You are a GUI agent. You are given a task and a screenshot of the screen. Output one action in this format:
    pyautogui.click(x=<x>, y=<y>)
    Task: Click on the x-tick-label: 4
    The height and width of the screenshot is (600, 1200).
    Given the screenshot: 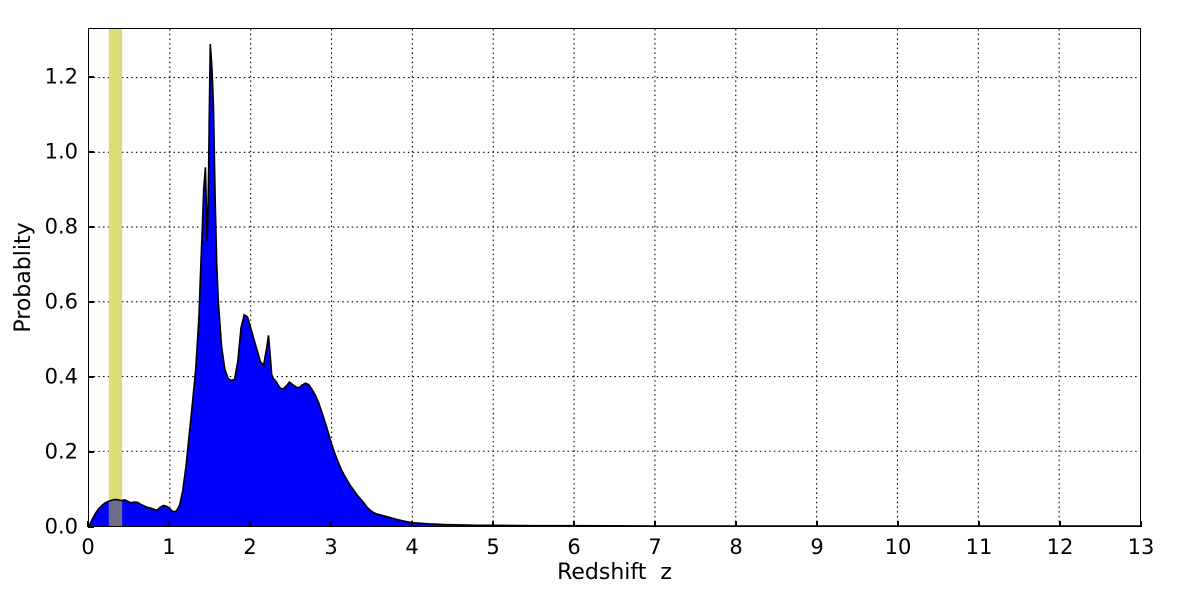 What is the action you would take?
    pyautogui.click(x=412, y=547)
    